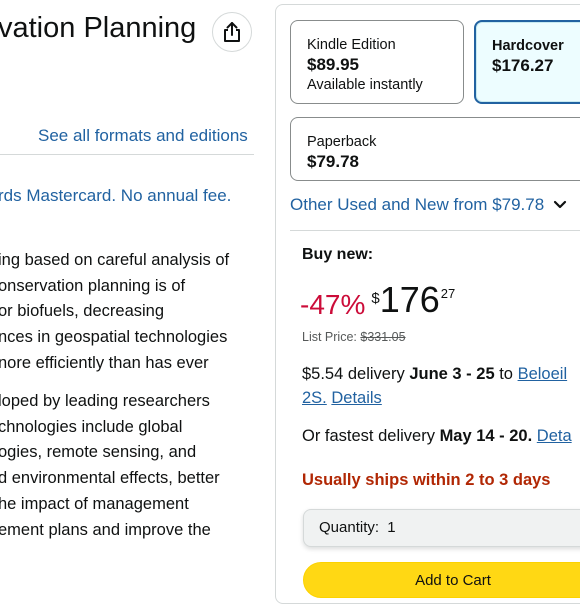 Image resolution: width=580 pixels, height=604 pixels. What do you see at coordinates (554, 436) in the screenshot?
I see `fastest-details-link: Deta` at bounding box center [554, 436].